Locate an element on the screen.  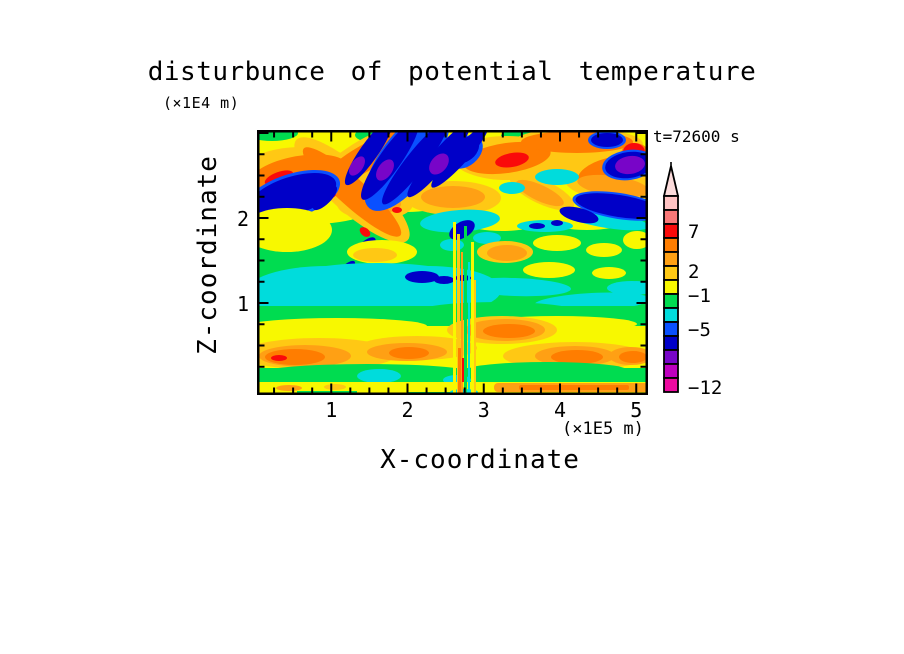
colorbar-segments is located at coordinates (671, 294).